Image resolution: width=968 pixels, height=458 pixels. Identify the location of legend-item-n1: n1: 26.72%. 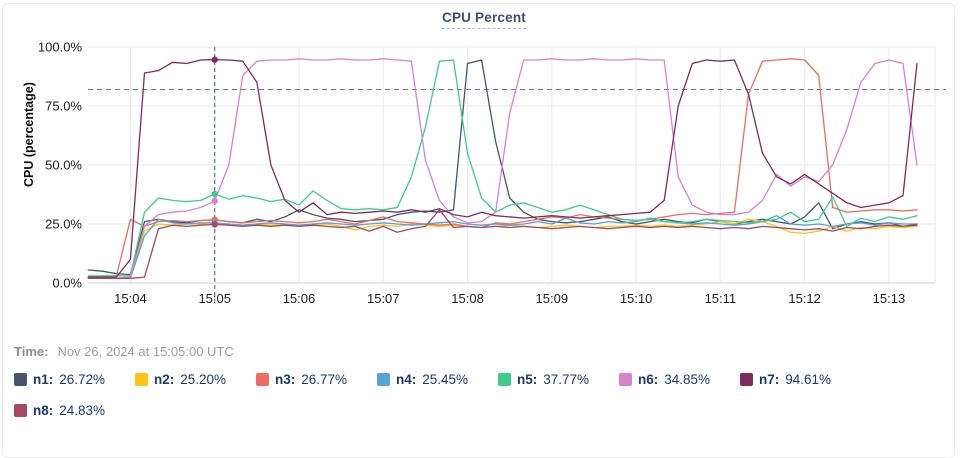
(74, 379).